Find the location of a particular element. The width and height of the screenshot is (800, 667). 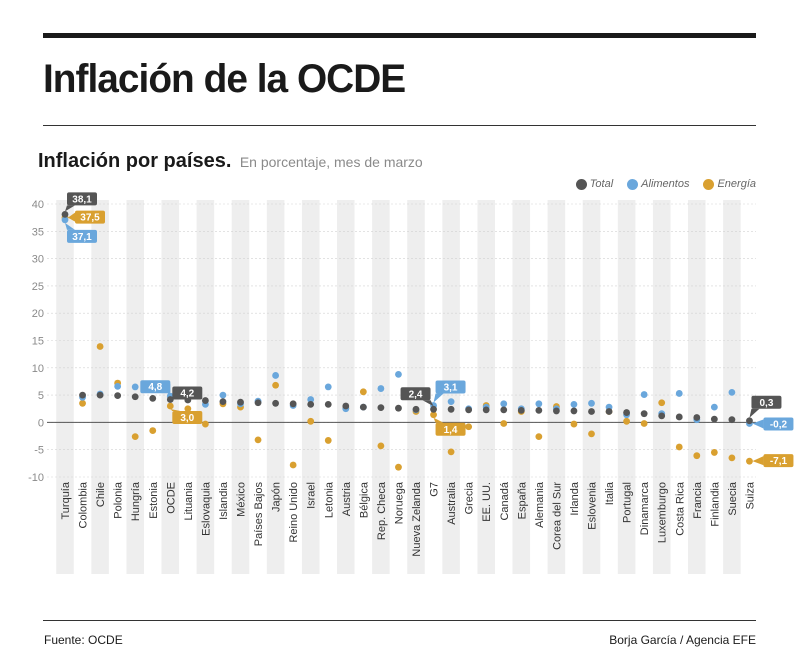

x-category-label: Portugal is located at coordinates (628, 502).